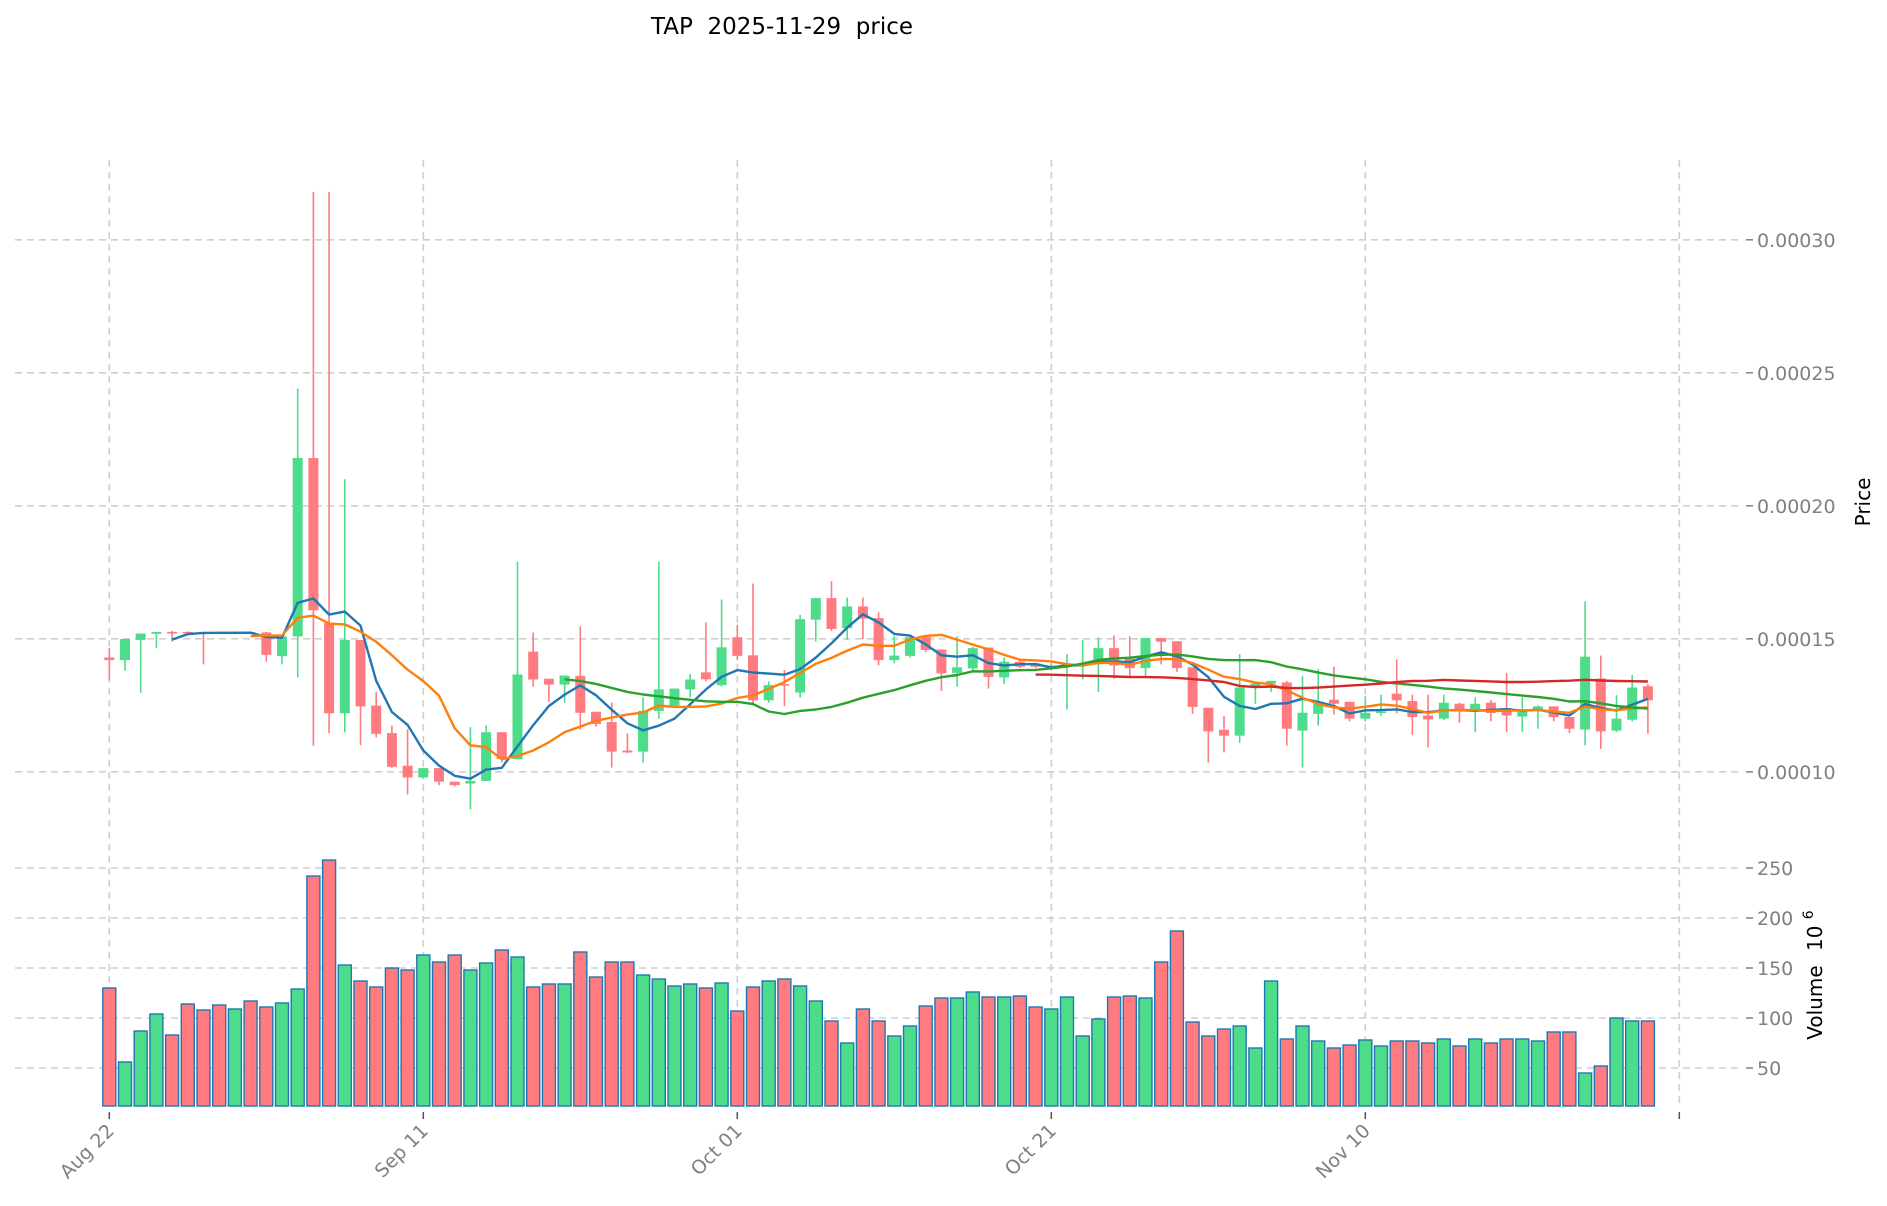  Describe the element at coordinates (1341, 681) in the screenshot. I see `ma60-line` at that location.